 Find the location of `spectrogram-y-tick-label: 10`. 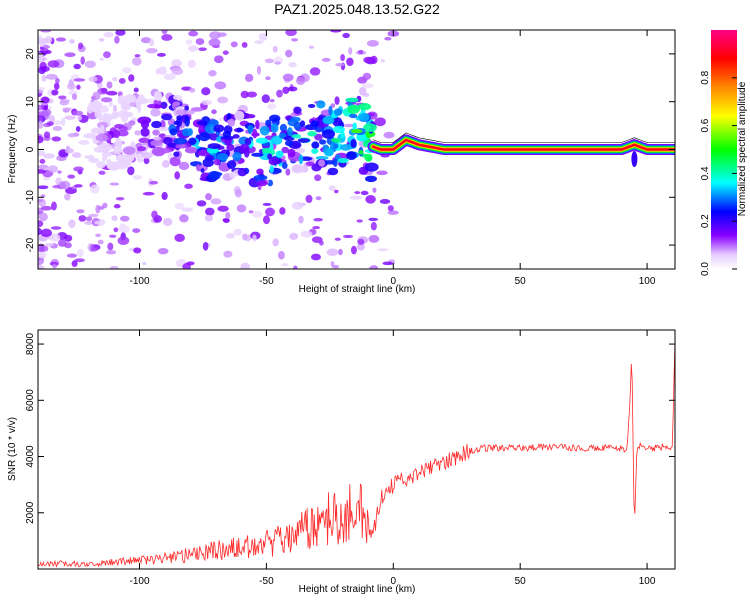

spectrogram-y-tick-label: 10 is located at coordinates (30, 102).